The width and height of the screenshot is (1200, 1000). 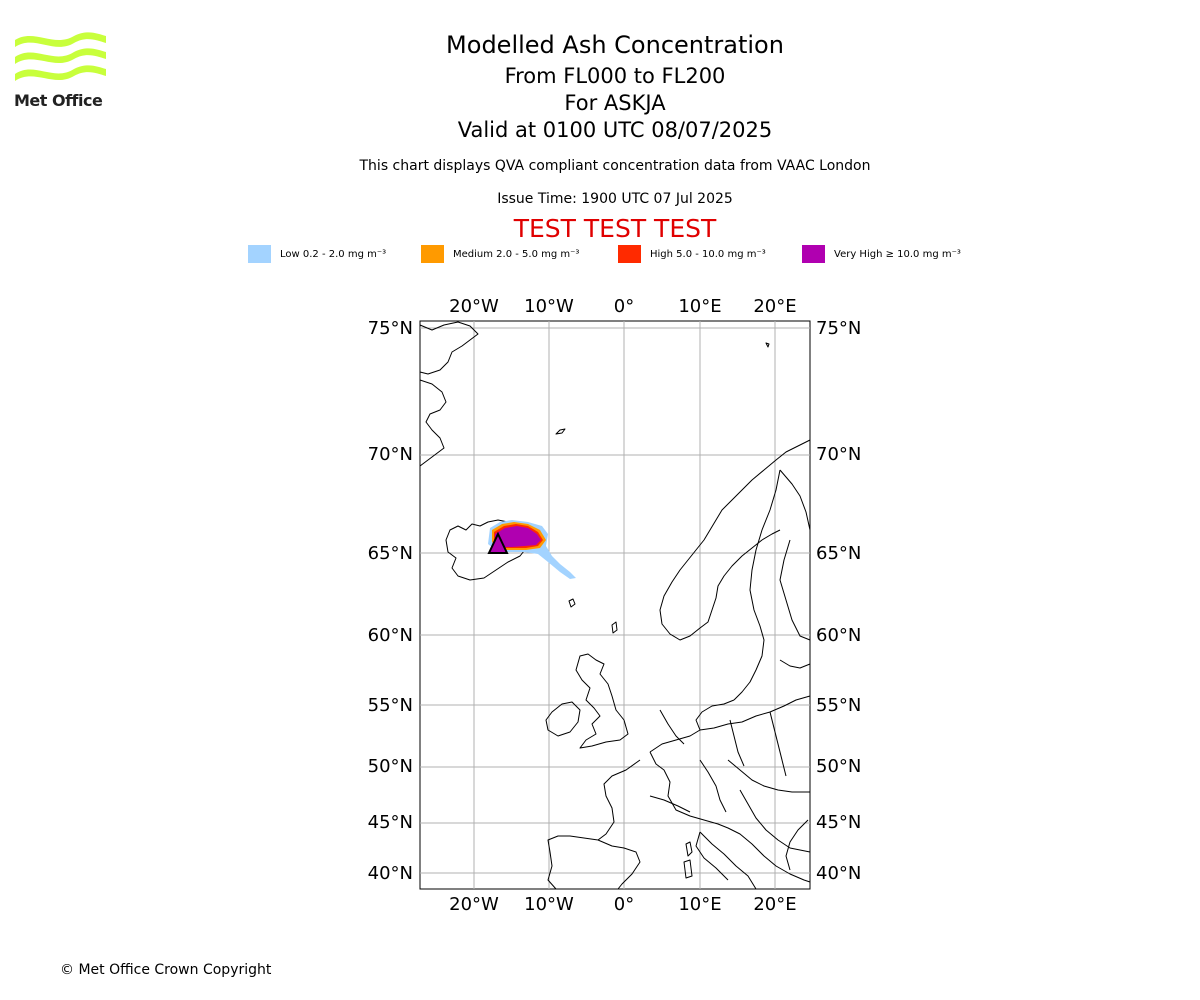 What do you see at coordinates (390, 705) in the screenshot?
I see `lat-label-left: 55°N` at bounding box center [390, 705].